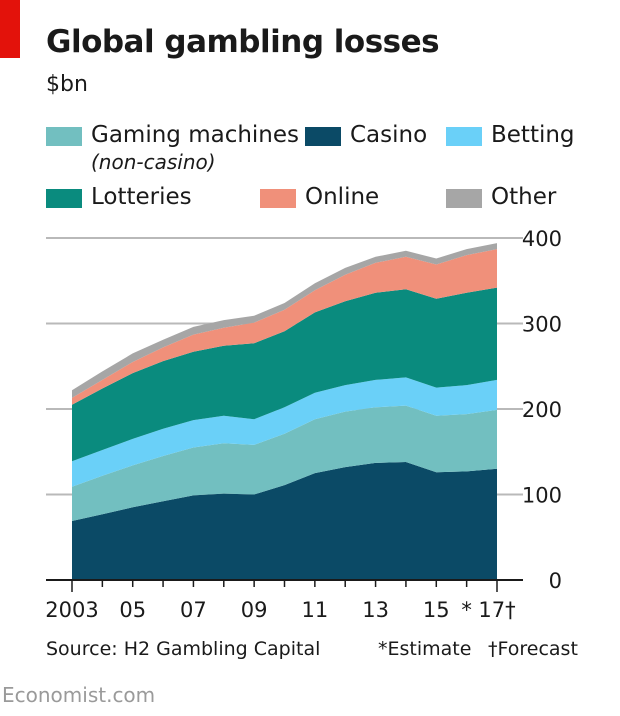 The image size is (620, 716). I want to click on x-tick-label-2017: 17†, so click(496, 610).